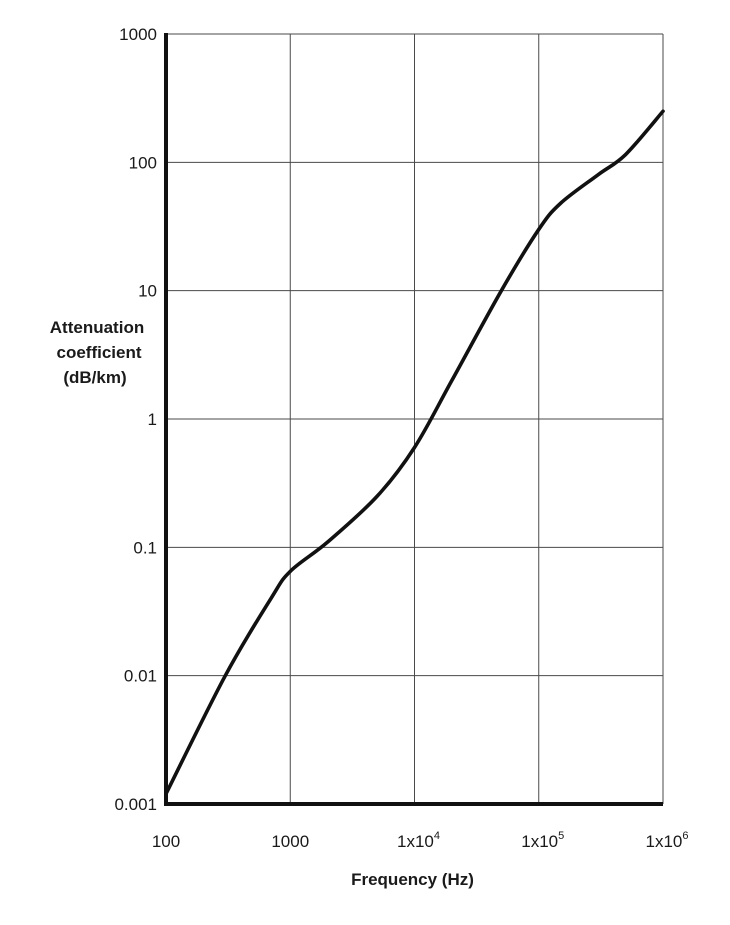 The image size is (730, 925). What do you see at coordinates (147, 291) in the screenshot?
I see `y-tick-label: 10` at bounding box center [147, 291].